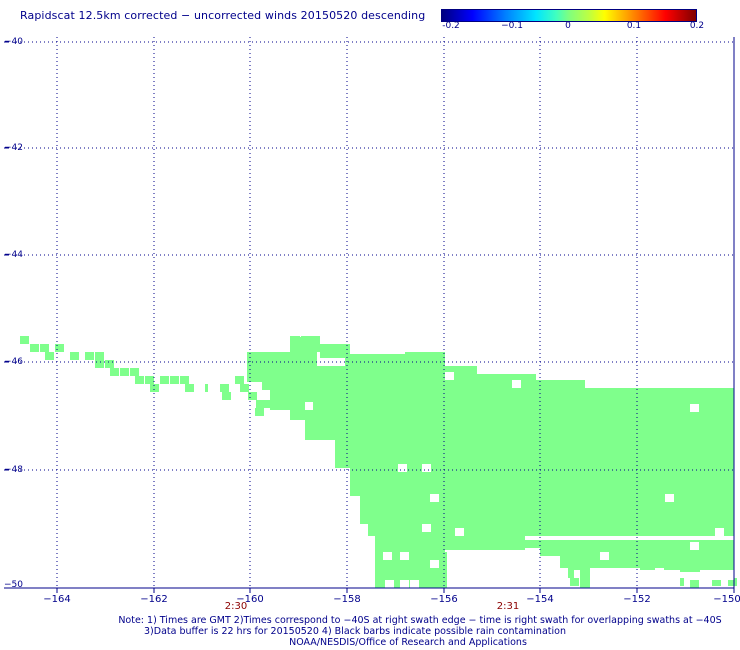  I want to click on lon-label-158: −158, so click(347, 599).